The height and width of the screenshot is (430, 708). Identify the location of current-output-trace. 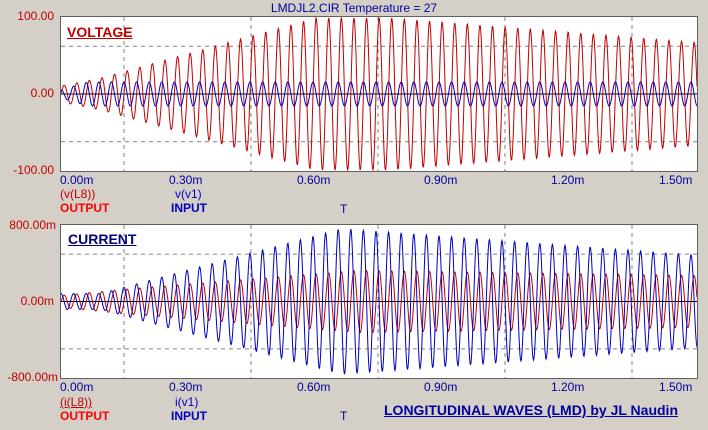
(379, 301).